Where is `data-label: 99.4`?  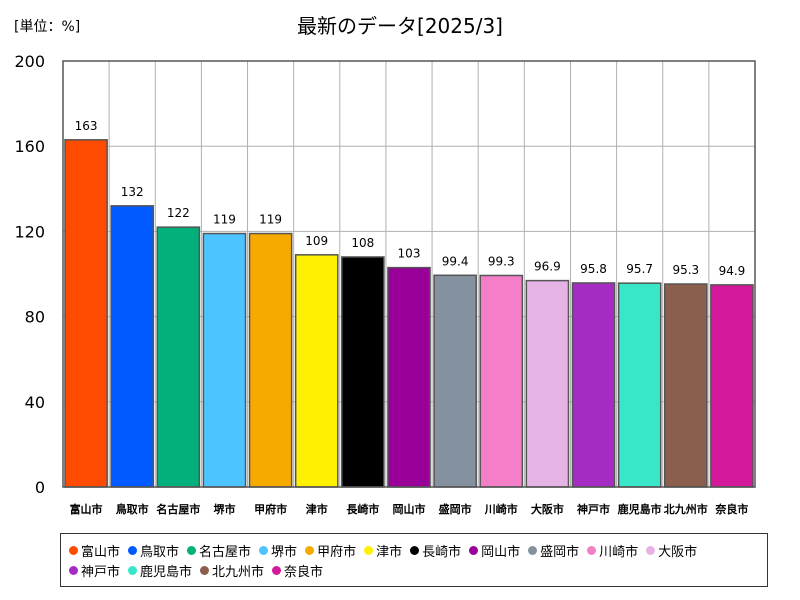 data-label: 99.4 is located at coordinates (455, 261).